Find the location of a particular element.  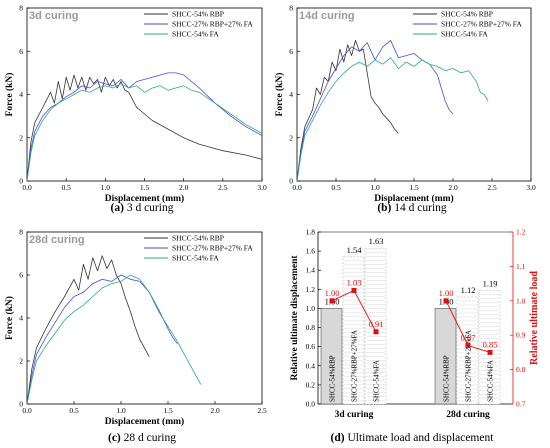

left-tick-label: 0.4 is located at coordinates (311, 365).